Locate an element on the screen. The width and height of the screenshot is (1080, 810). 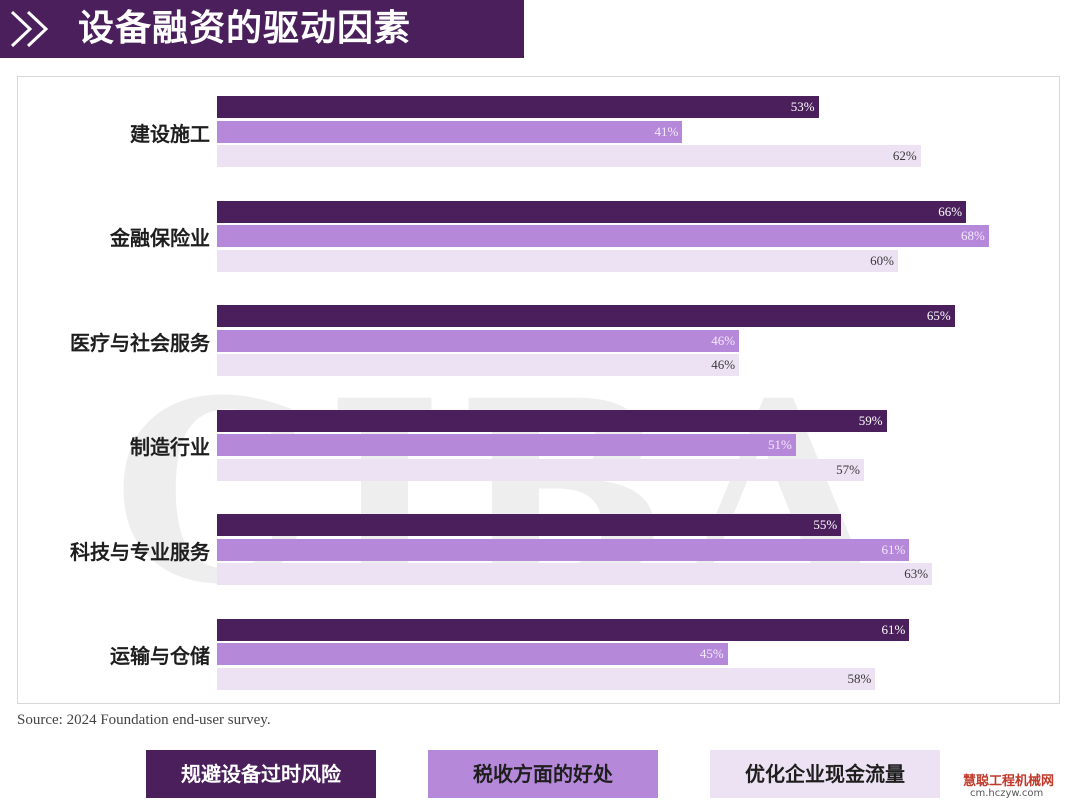
bar: 41% is located at coordinates (450, 131).